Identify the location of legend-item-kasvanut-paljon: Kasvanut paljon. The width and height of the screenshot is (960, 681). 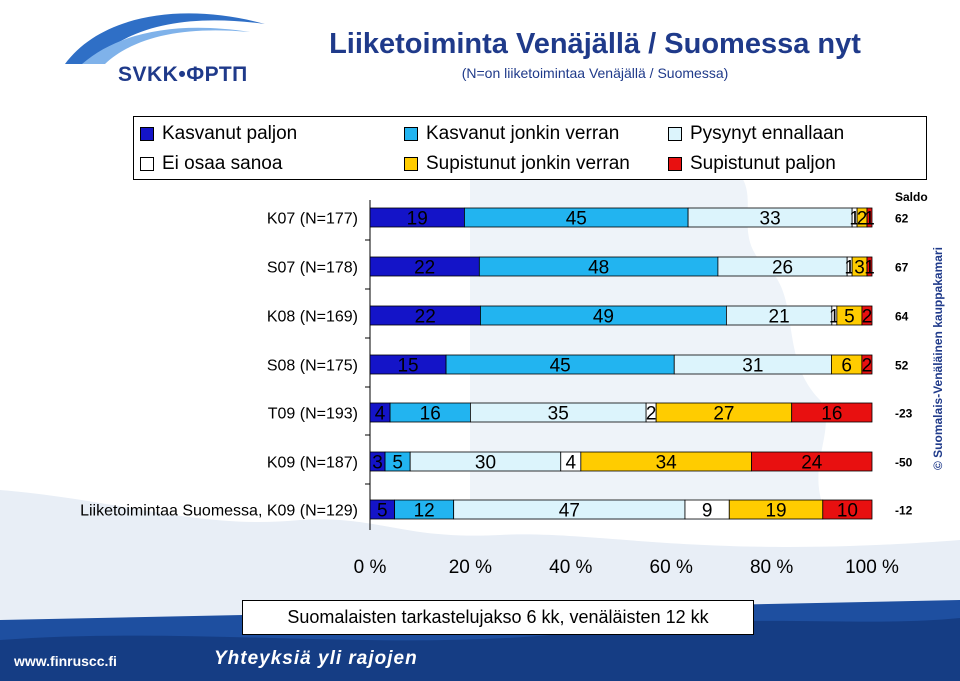
(218, 134).